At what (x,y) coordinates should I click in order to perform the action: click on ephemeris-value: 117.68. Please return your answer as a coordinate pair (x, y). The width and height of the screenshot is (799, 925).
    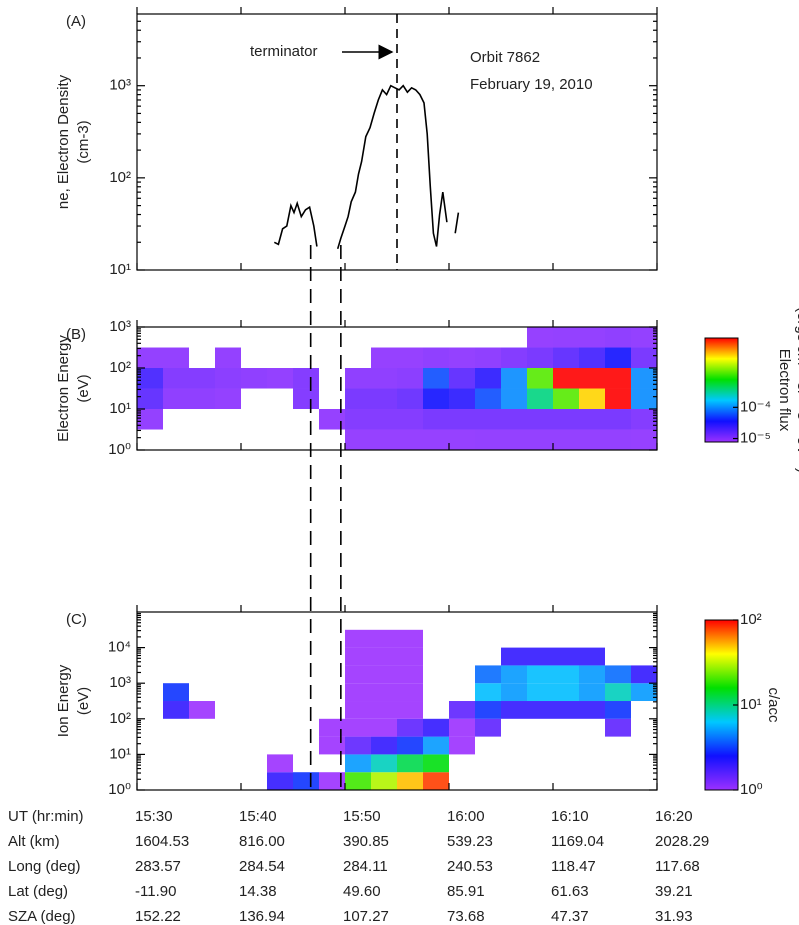
    Looking at the image, I should click on (677, 866).